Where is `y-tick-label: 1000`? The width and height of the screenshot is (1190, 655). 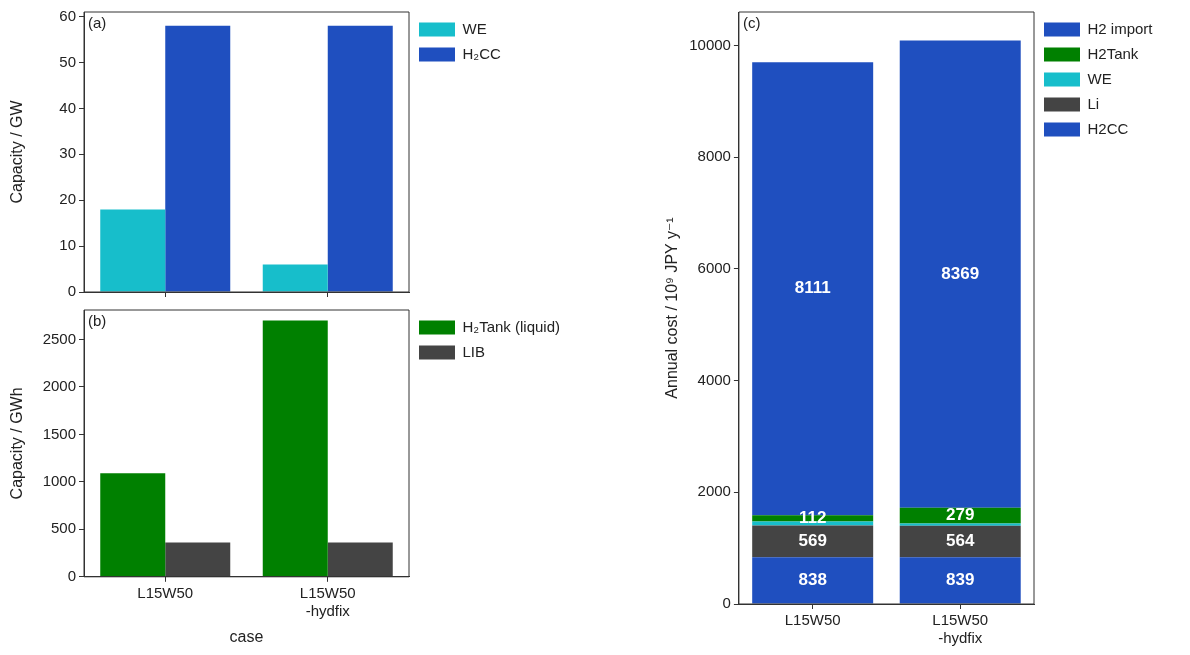
y-tick-label: 1000 is located at coordinates (59, 480).